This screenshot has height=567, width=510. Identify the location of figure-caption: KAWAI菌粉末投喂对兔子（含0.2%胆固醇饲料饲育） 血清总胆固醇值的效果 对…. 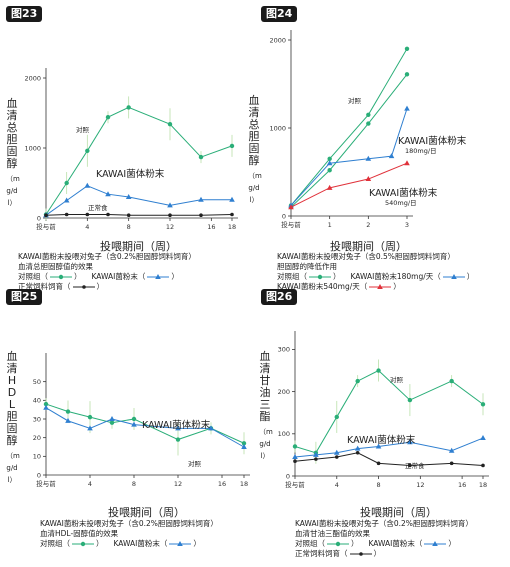
(107, 272).